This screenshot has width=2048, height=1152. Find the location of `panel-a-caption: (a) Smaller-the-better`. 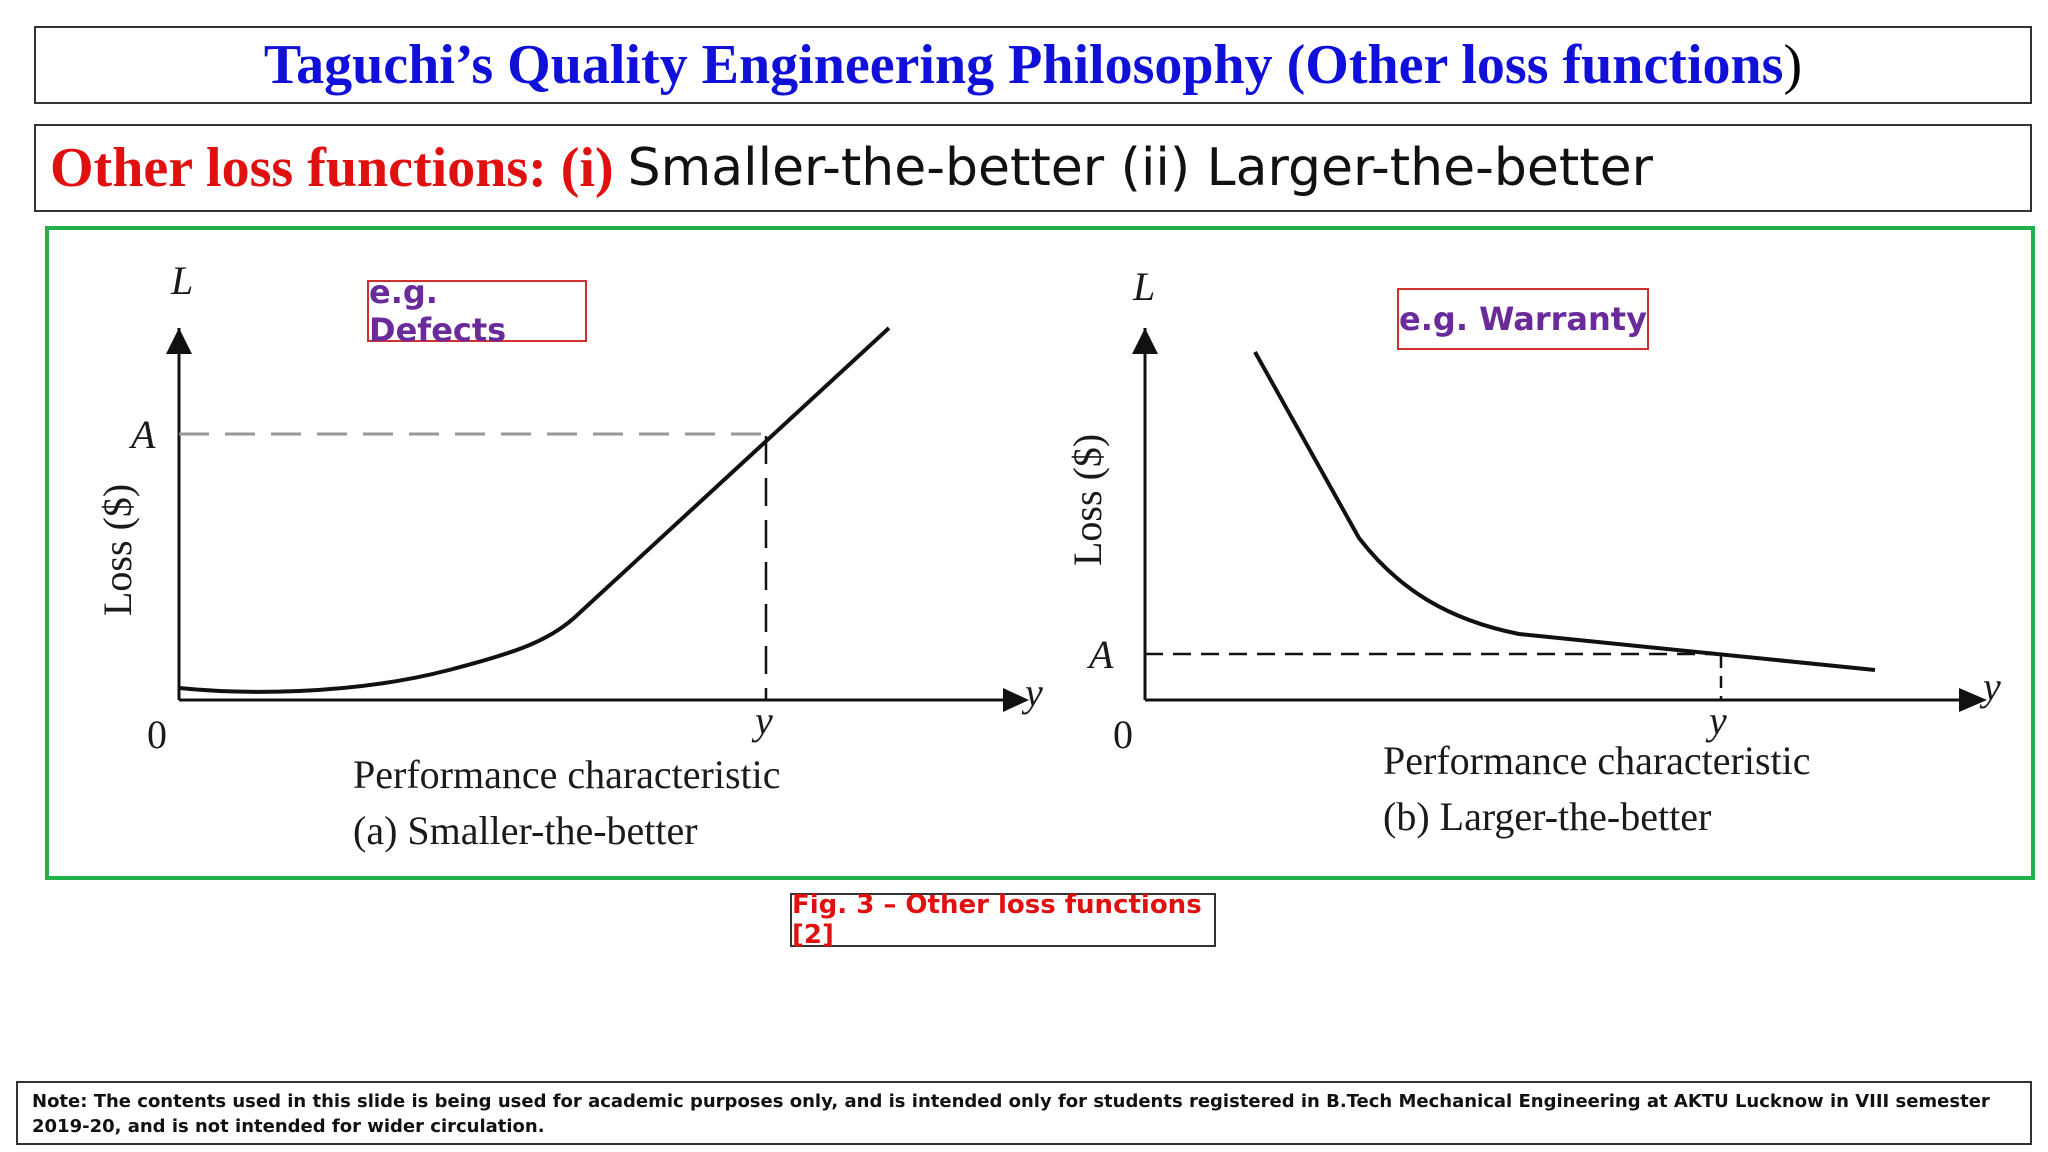

panel-a-caption: (a) Smaller-the-better is located at coordinates (525, 830).